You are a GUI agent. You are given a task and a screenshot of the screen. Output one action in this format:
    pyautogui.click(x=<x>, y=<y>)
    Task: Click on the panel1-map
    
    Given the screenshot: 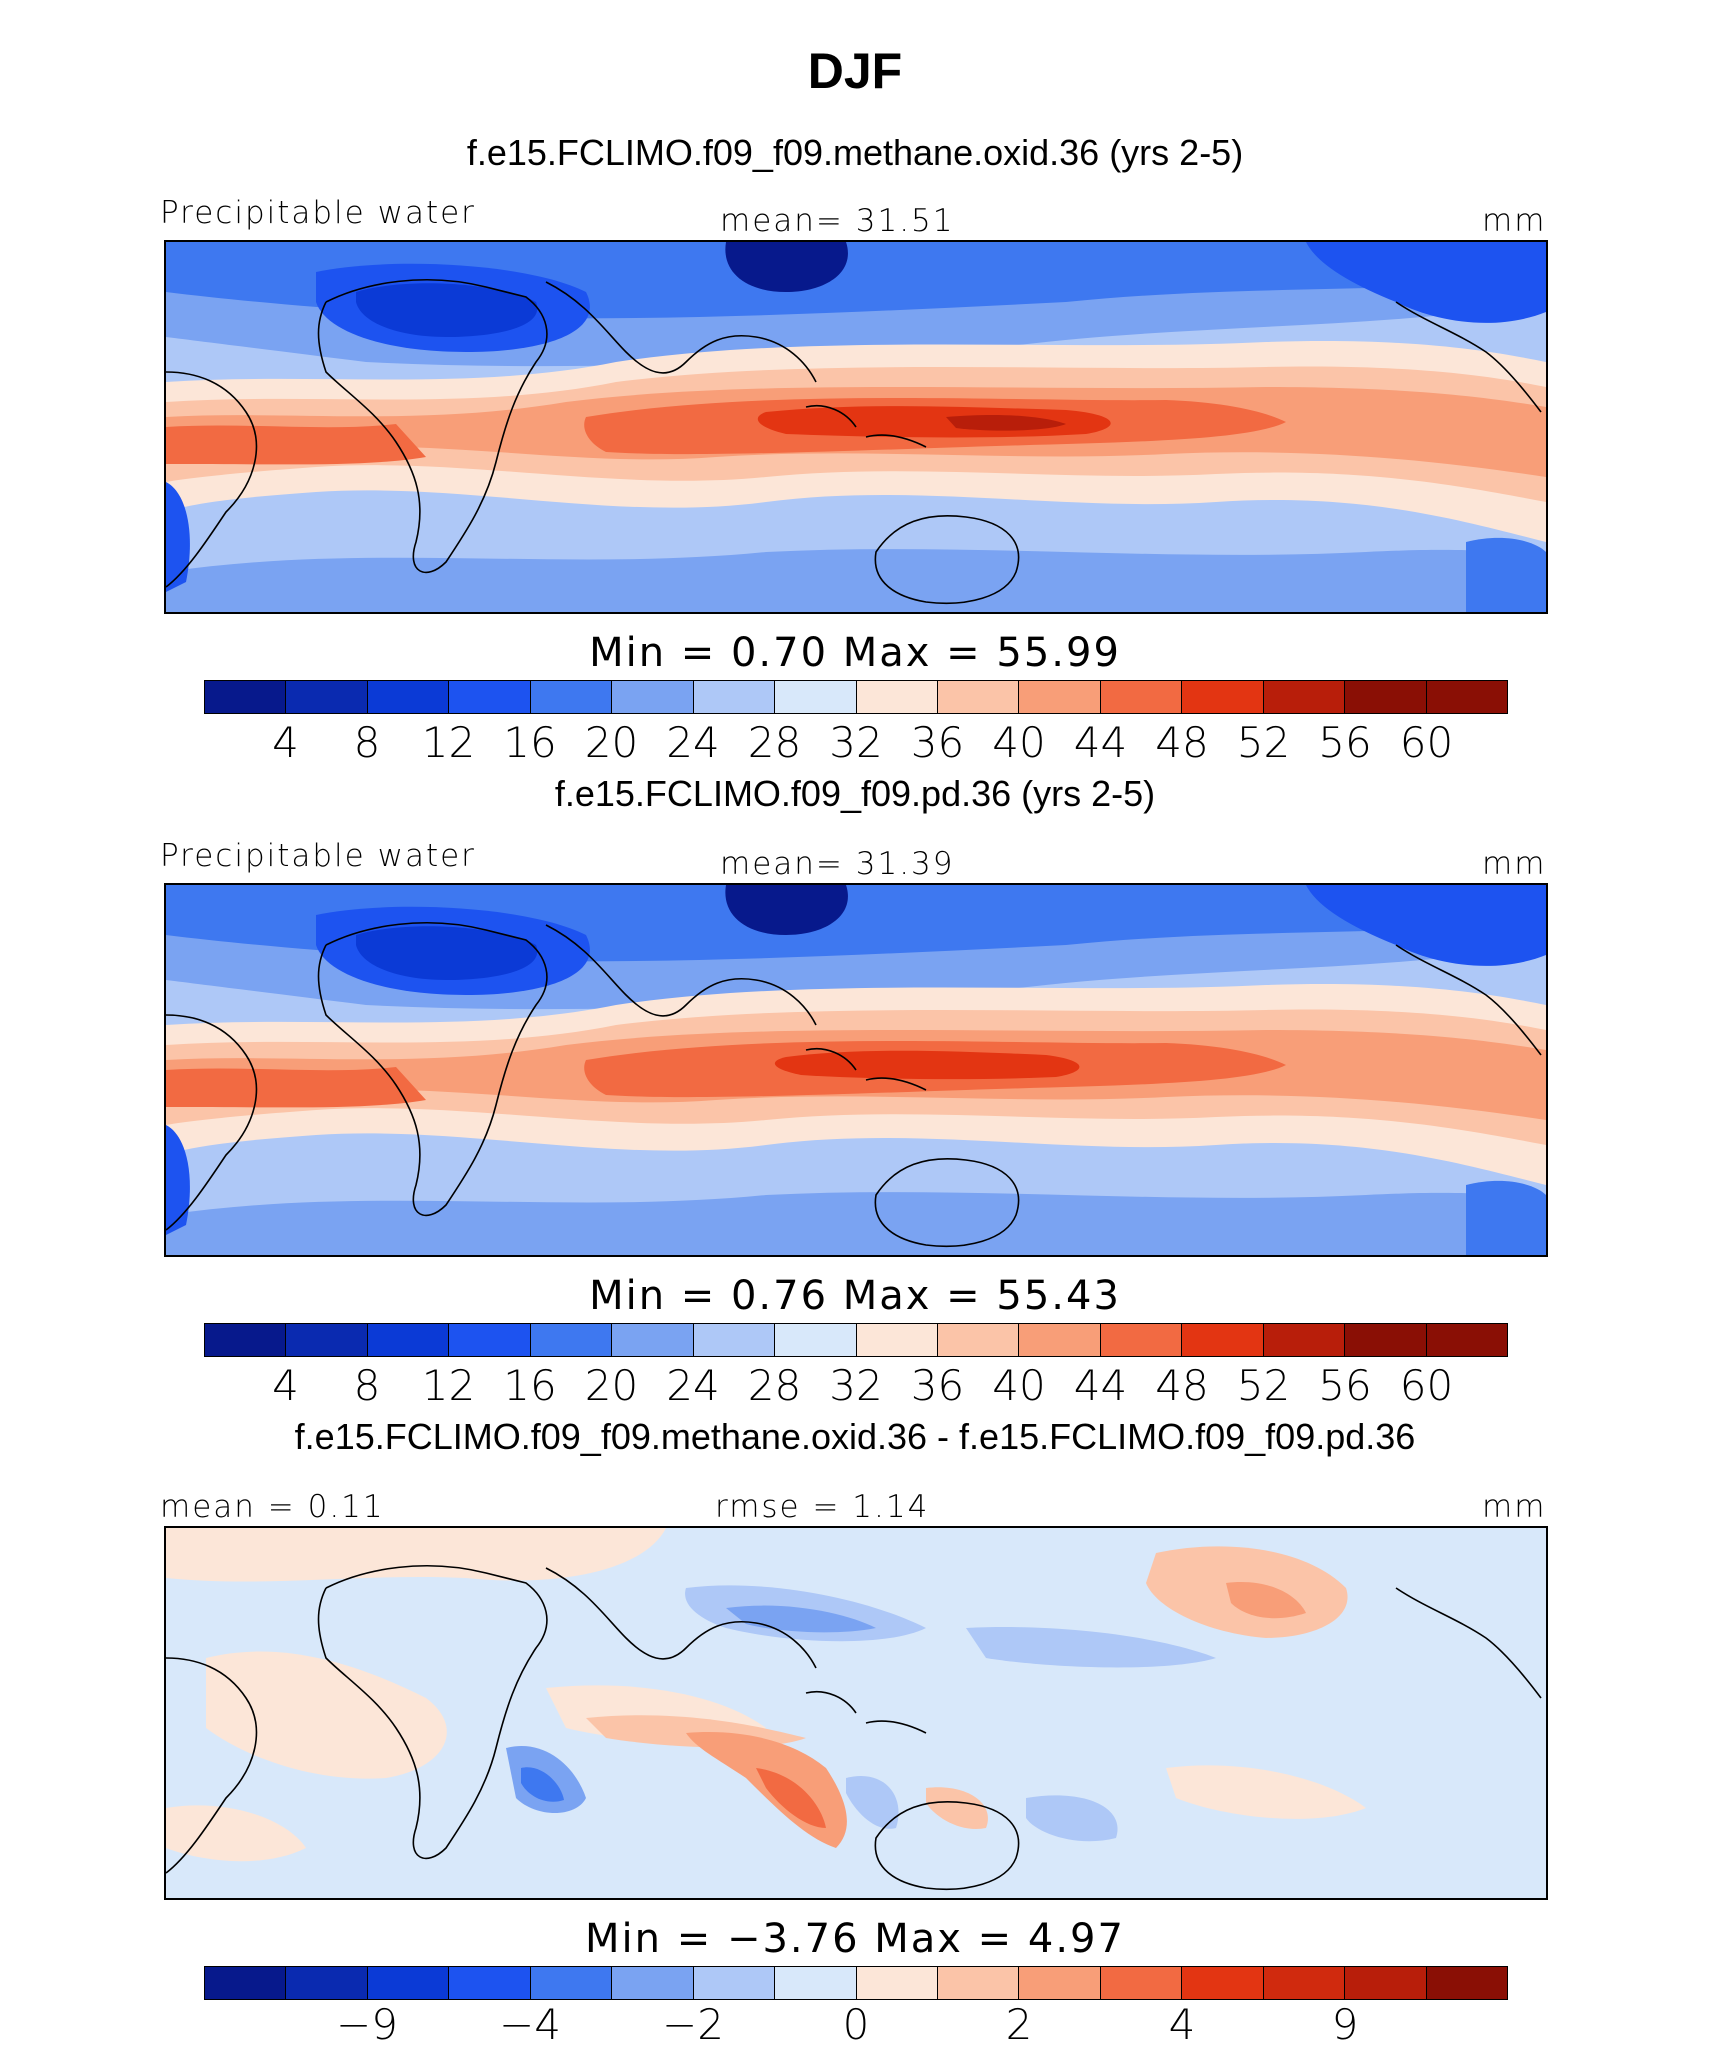 What is the action you would take?
    pyautogui.click(x=856, y=427)
    